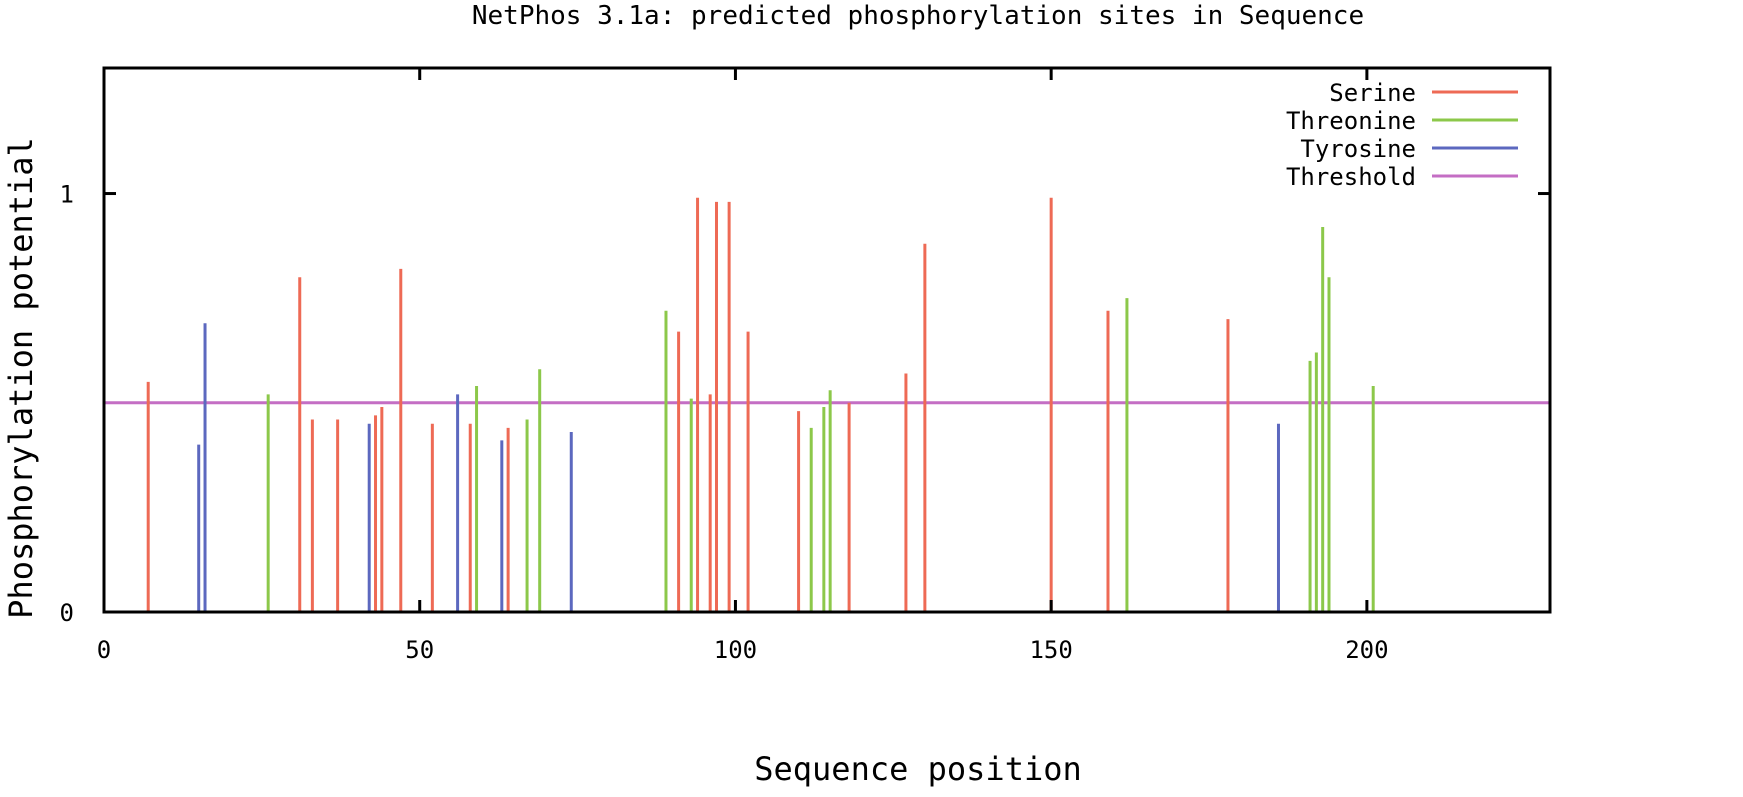  Describe the element at coordinates (1358, 149) in the screenshot. I see `legend-label-tyrosine: Tyrosine` at that location.